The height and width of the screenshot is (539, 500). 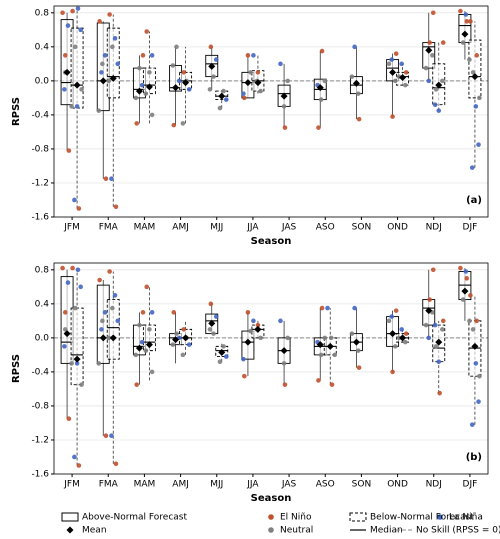 What do you see at coordinates (466, 518) in the screenshot?
I see `legend-label: La Niña` at bounding box center [466, 518].